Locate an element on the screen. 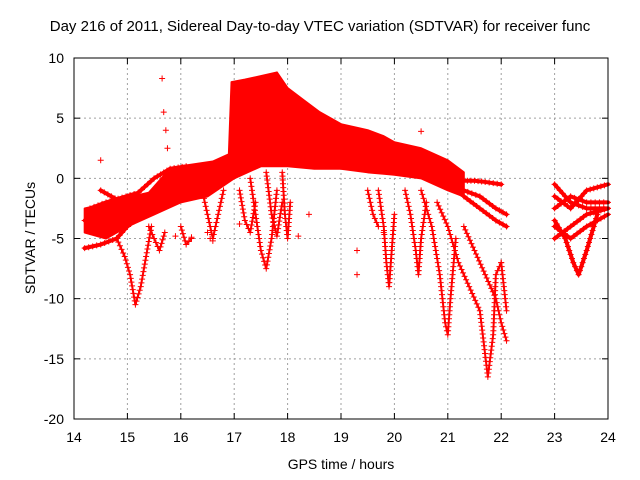  x-tick-label: 15 is located at coordinates (128, 437).